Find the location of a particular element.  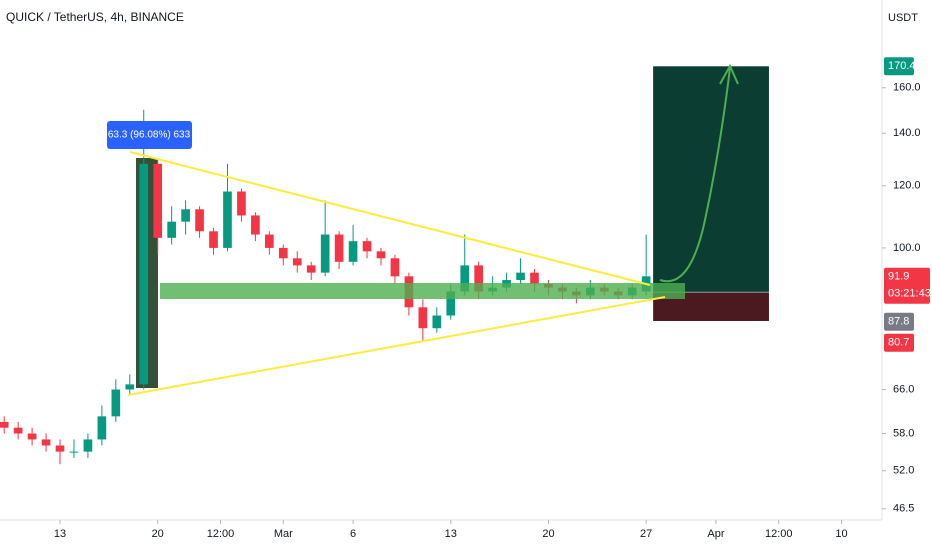

countdown-label: 03:21:43 is located at coordinates (909, 294).